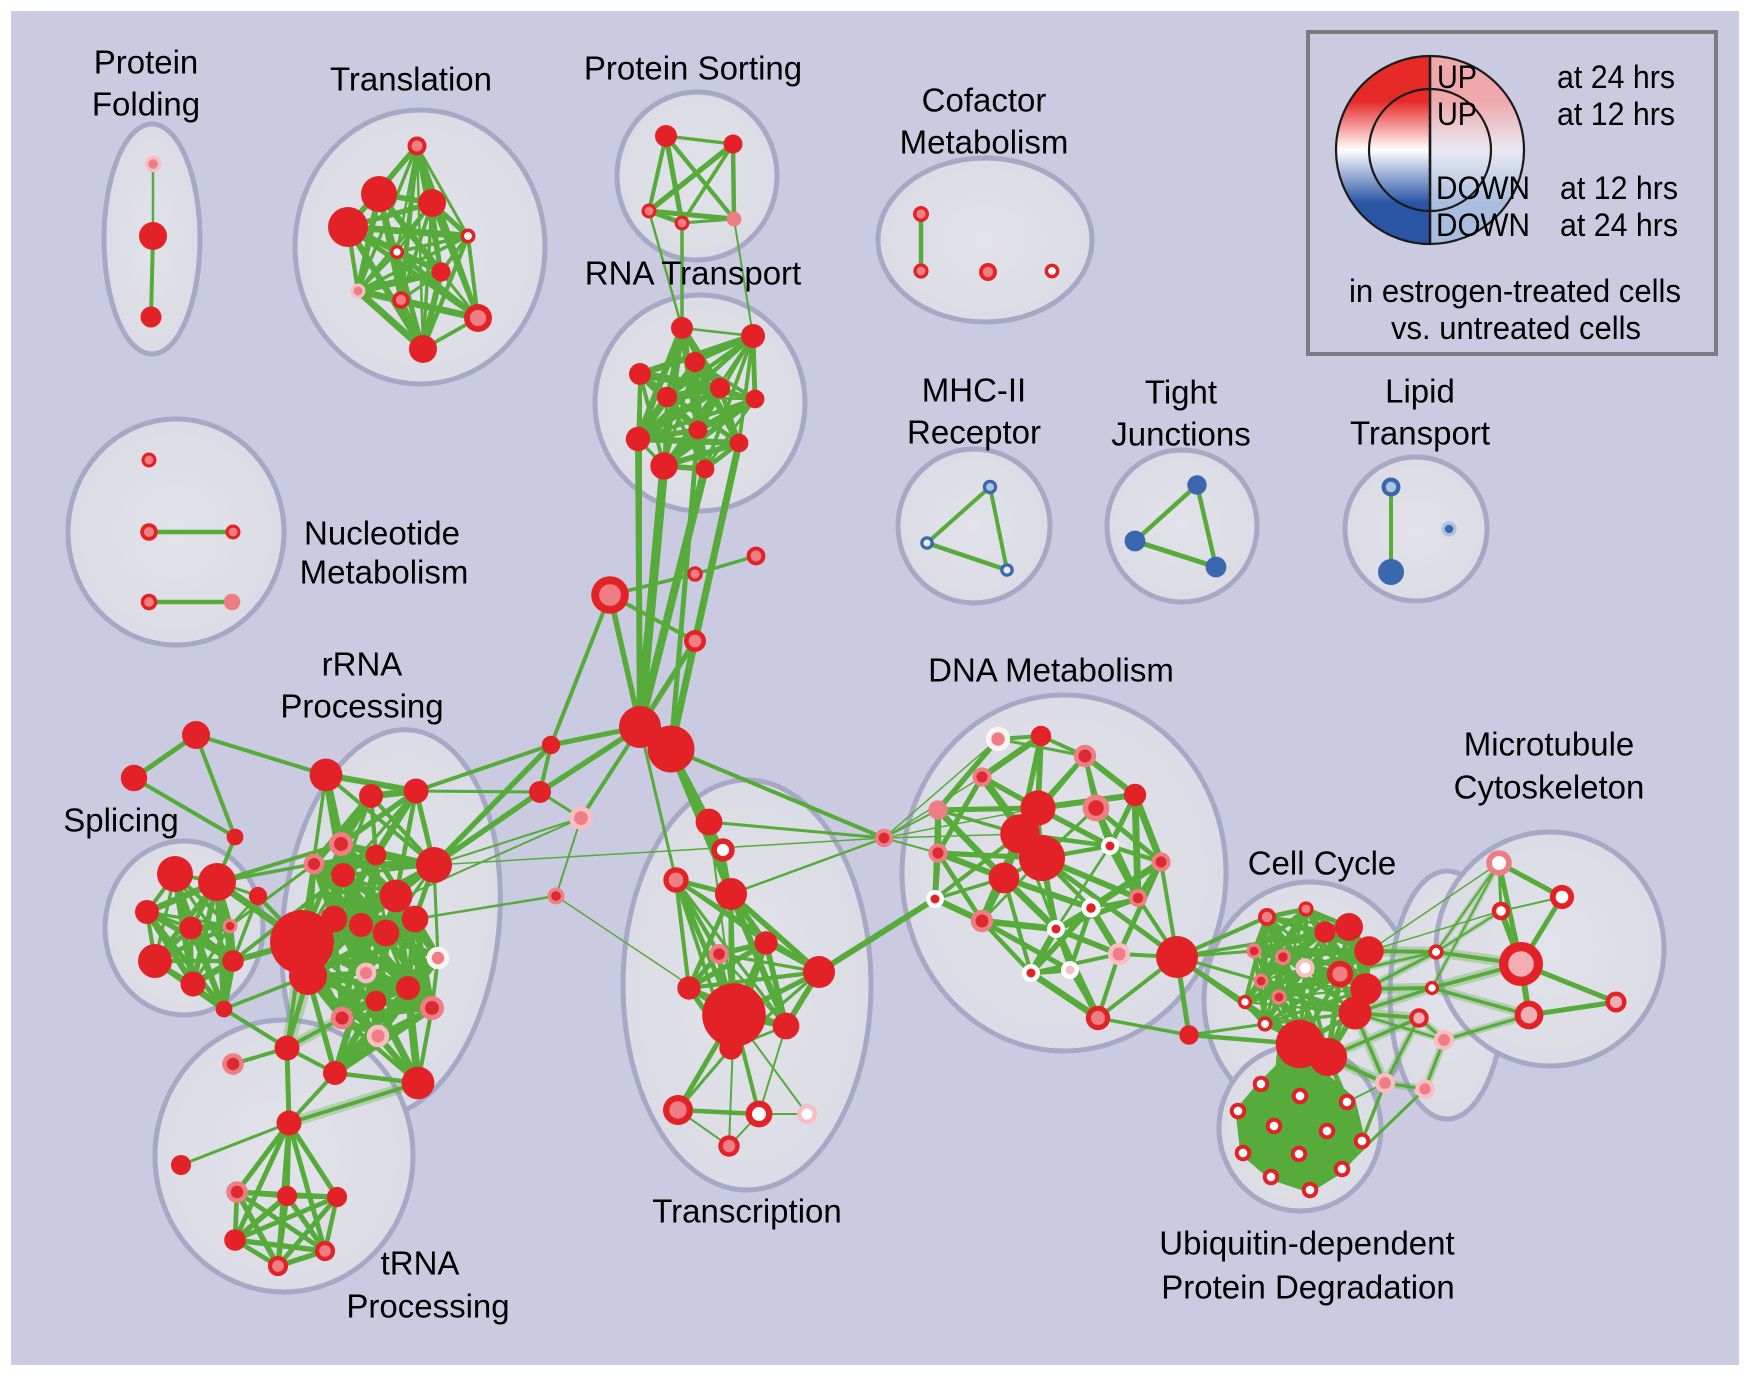 Image resolution: width=1750 pixels, height=1381 pixels. I want to click on svg-text: Cofactor, so click(984, 100).